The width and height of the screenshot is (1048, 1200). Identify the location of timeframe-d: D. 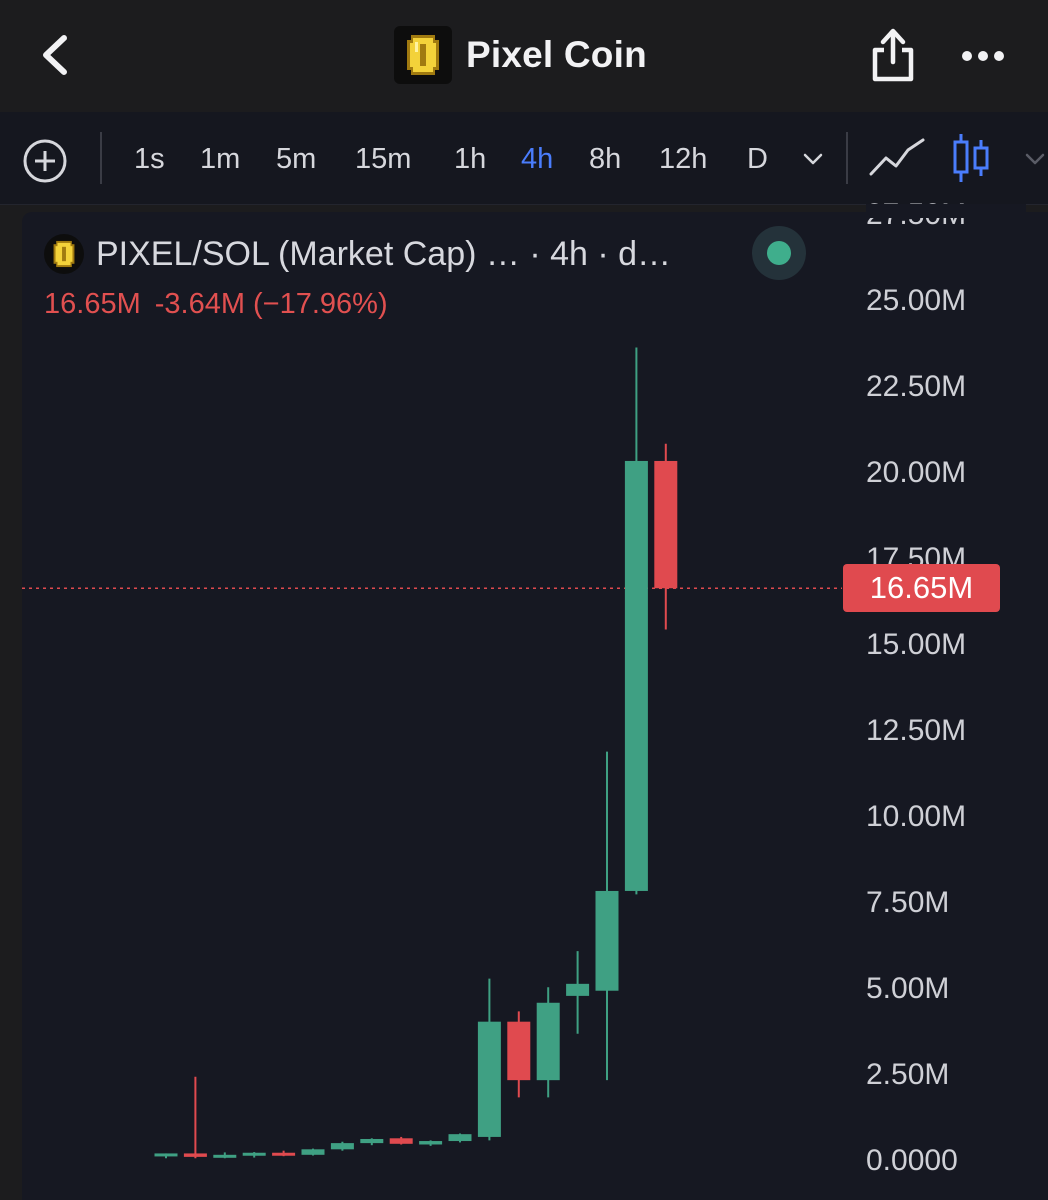
(757, 159).